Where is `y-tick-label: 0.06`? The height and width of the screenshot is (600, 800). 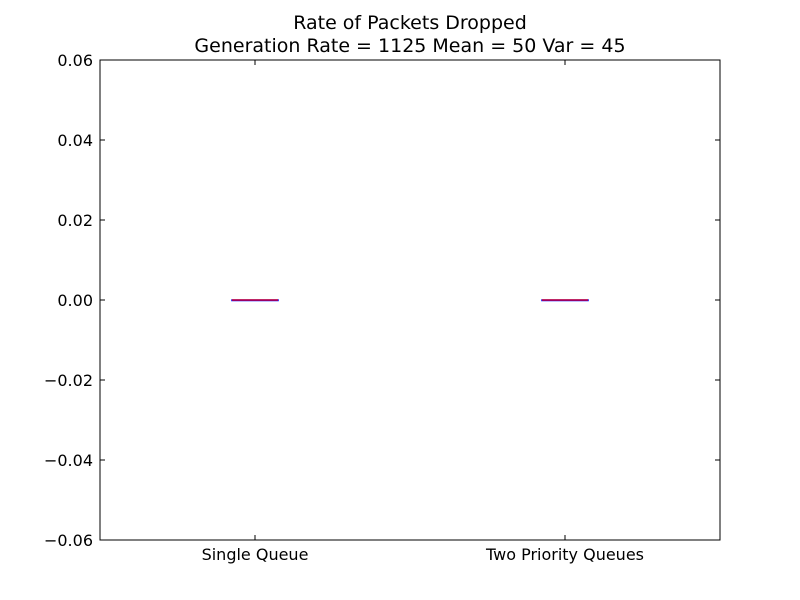 y-tick-label: 0.06 is located at coordinates (75, 60).